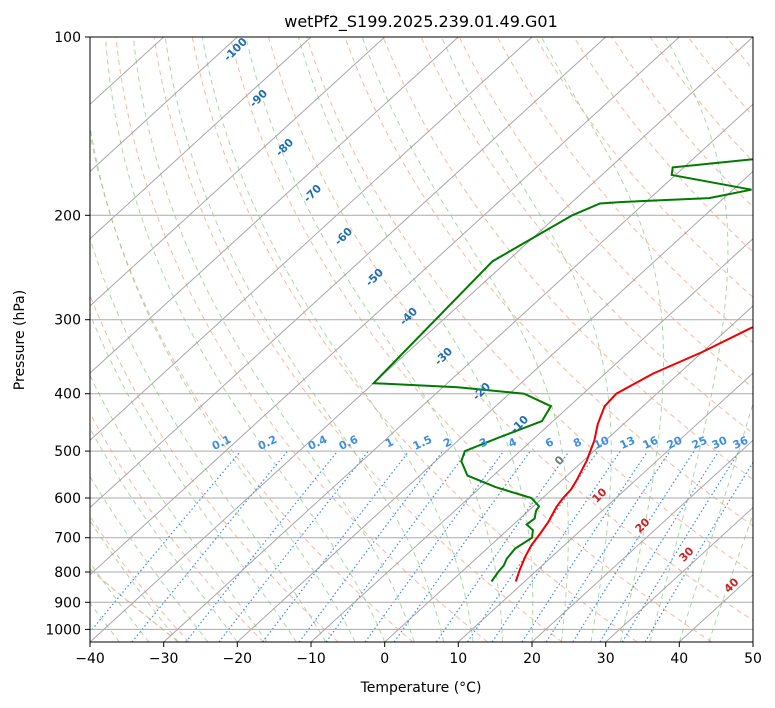 The width and height of the screenshot is (775, 708). Describe the element at coordinates (67, 38) in the screenshot. I see `y-tick-label: 100` at that location.